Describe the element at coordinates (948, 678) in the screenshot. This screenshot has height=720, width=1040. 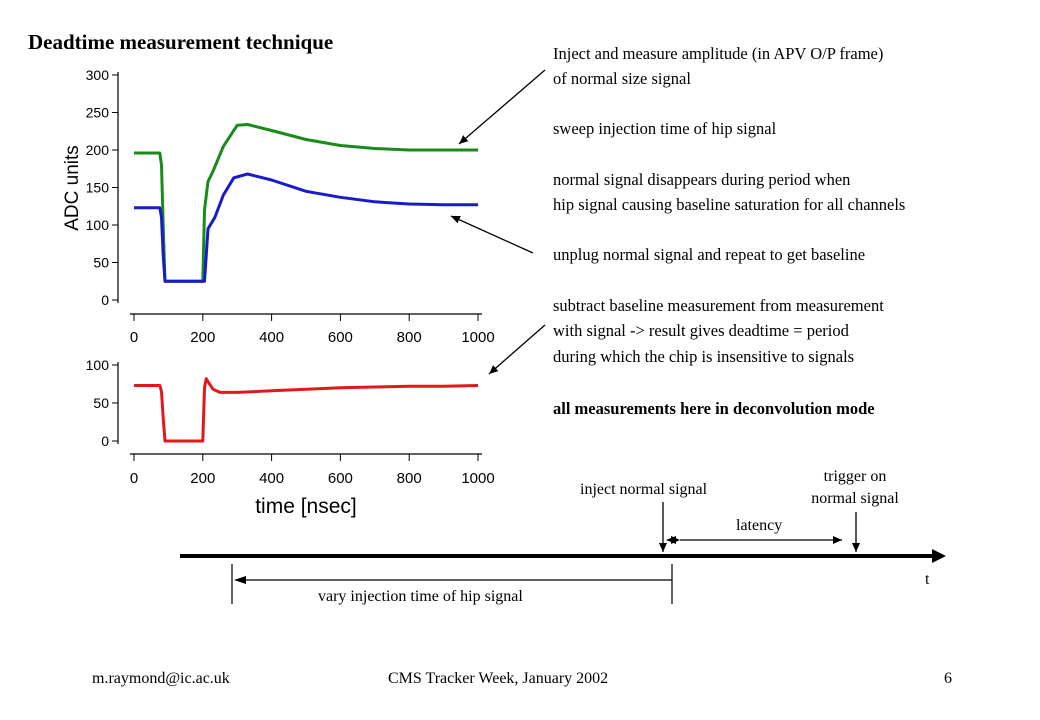
I see `footer-page-number: 6` at that location.